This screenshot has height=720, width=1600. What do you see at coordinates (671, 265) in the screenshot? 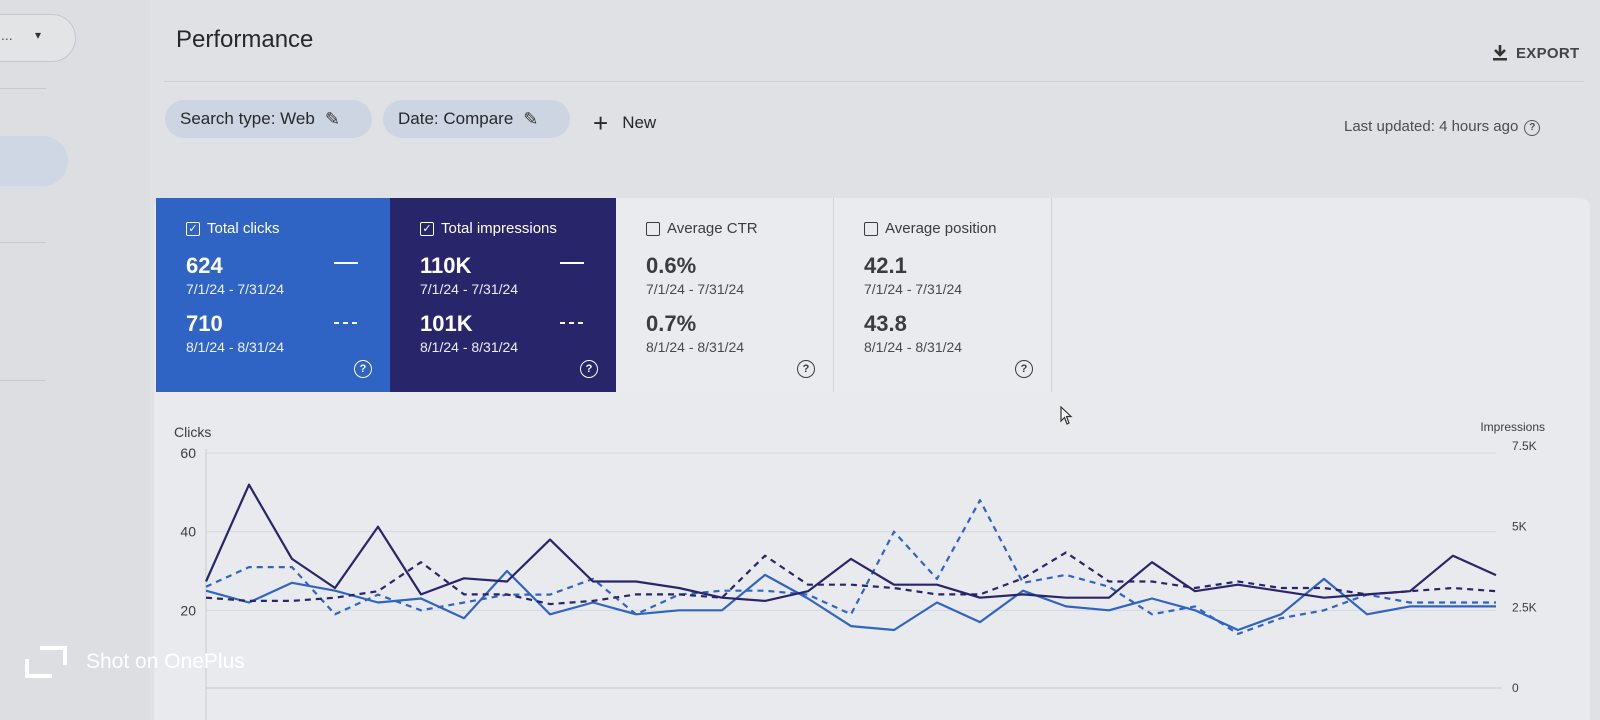
I see `metric-value-current: 0.6%` at bounding box center [671, 265].